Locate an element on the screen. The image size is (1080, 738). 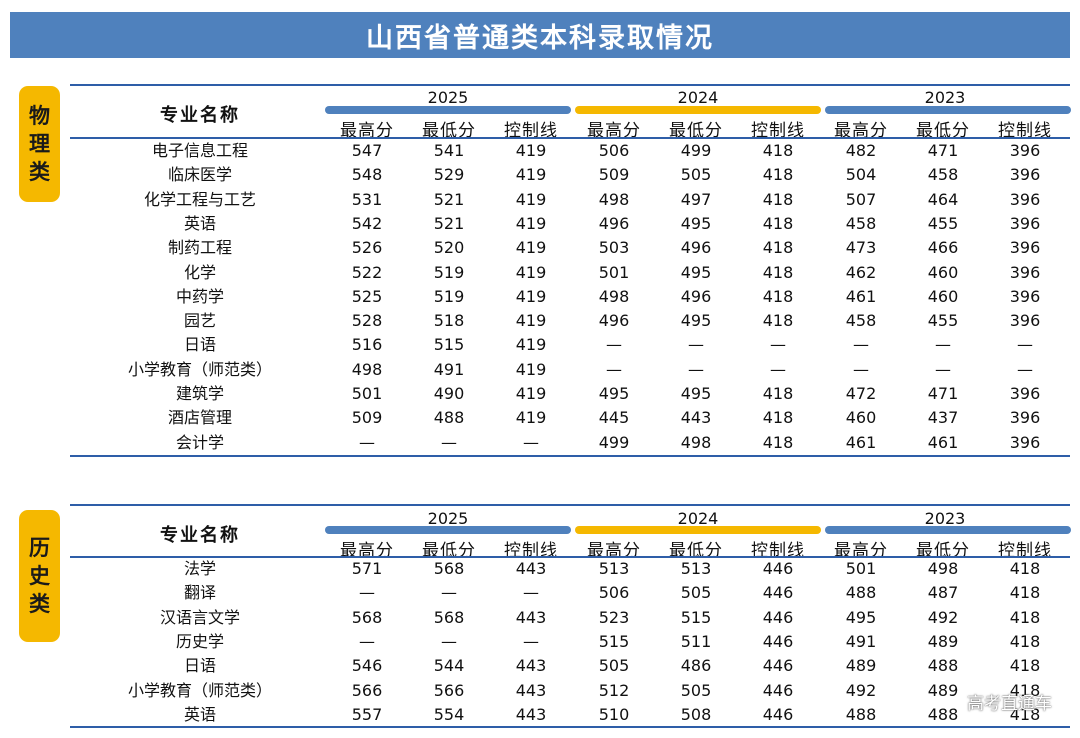
score-cell: 525 is located at coordinates (367, 296).